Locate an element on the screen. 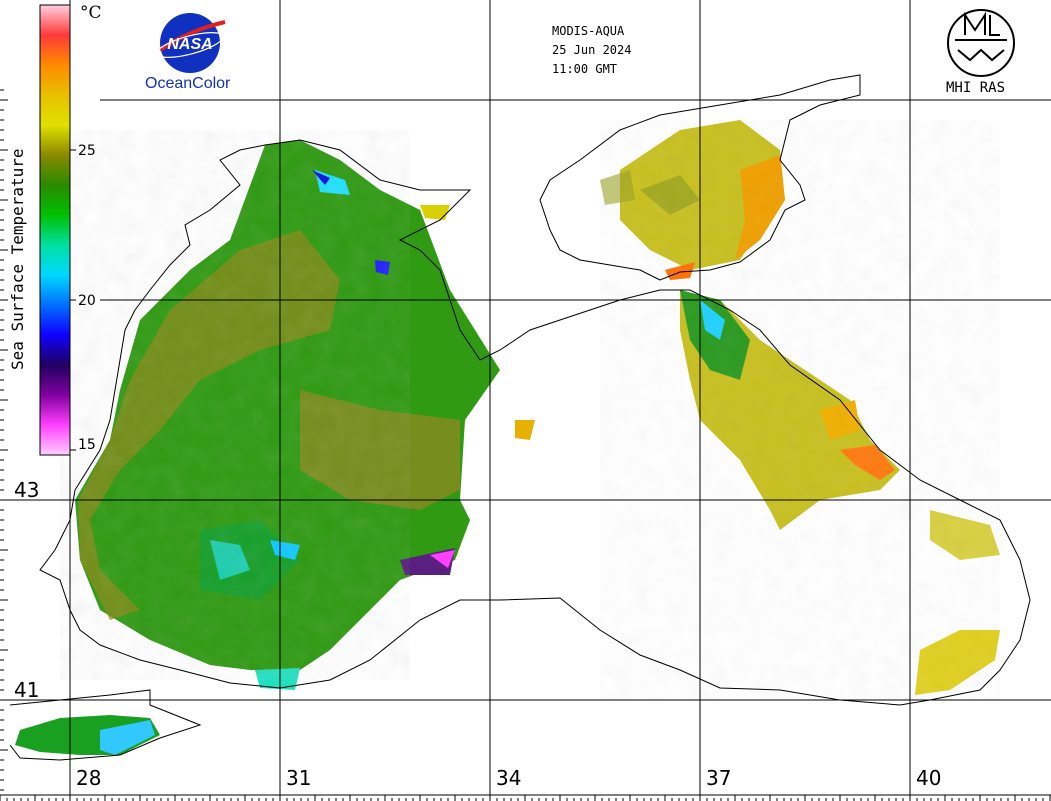 Image resolution: width=1051 pixels, height=801 pixels. colorbar is located at coordinates (55, 230).